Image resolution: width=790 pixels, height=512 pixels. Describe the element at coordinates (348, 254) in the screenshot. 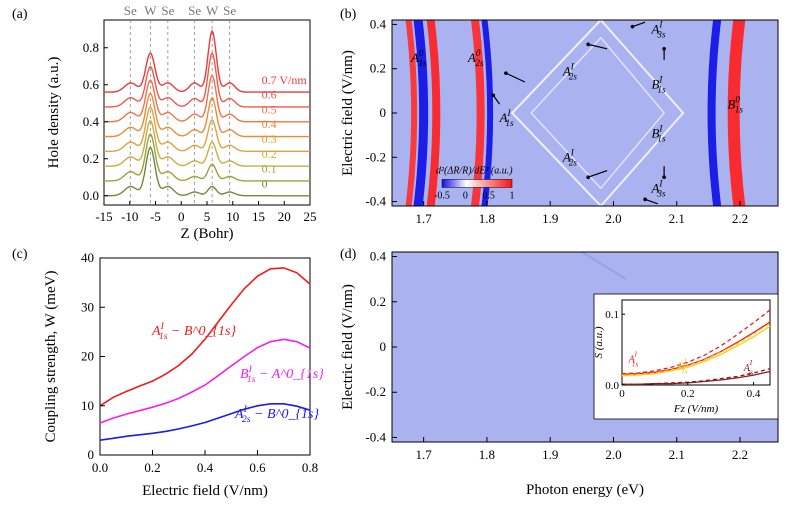

I see `panel-d-label: (d)` at that location.